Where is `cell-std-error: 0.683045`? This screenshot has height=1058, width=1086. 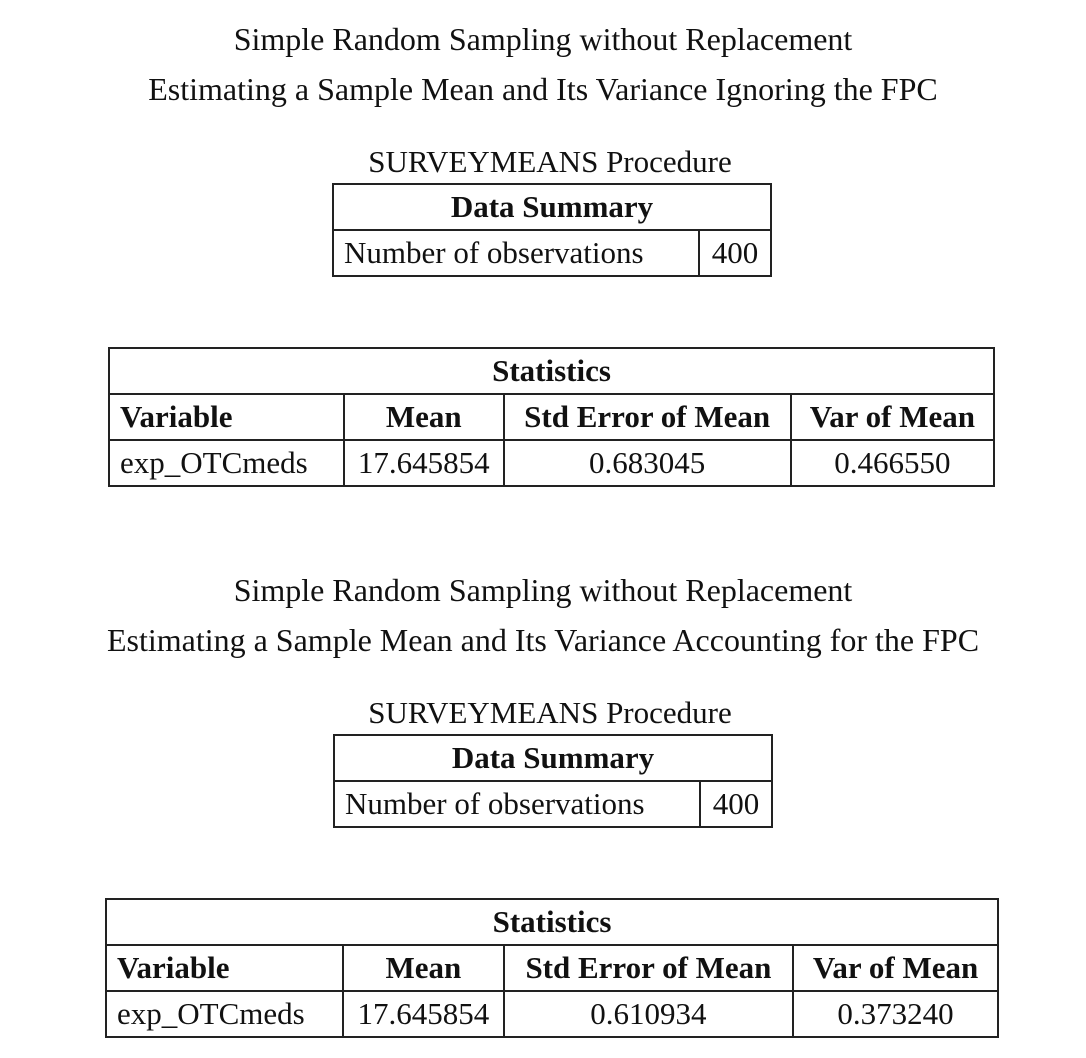
cell-std-error: 0.683045 is located at coordinates (647, 463).